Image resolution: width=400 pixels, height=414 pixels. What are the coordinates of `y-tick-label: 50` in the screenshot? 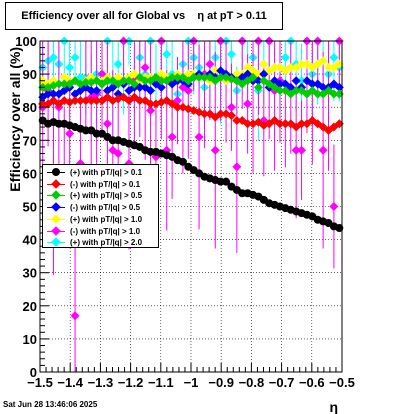 It's located at (30, 207).